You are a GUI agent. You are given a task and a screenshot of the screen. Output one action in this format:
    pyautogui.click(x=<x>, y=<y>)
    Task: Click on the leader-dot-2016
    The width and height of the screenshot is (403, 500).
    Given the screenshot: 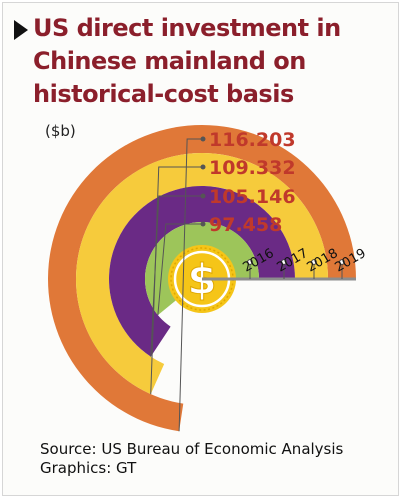 What is the action you would take?
    pyautogui.click(x=203, y=224)
    